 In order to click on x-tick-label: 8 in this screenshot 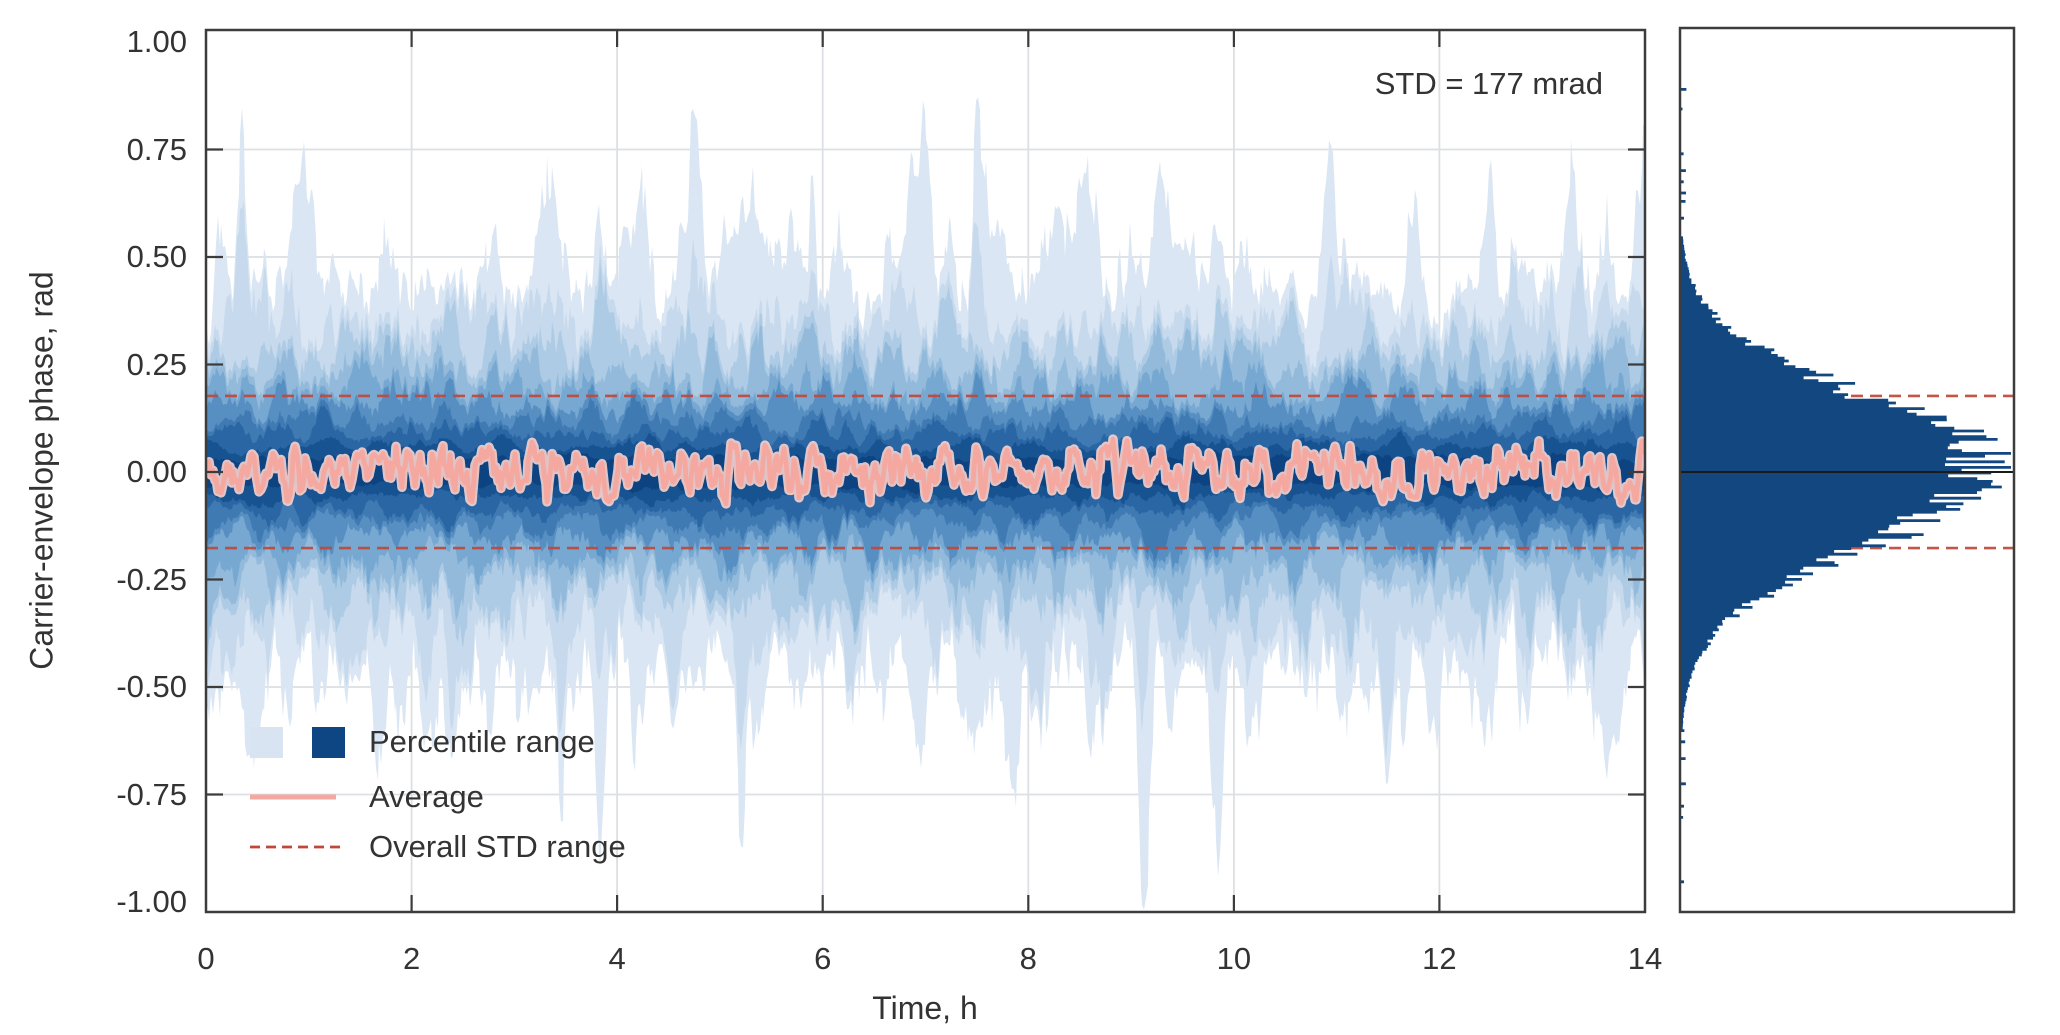, I will do `click(1028, 958)`.